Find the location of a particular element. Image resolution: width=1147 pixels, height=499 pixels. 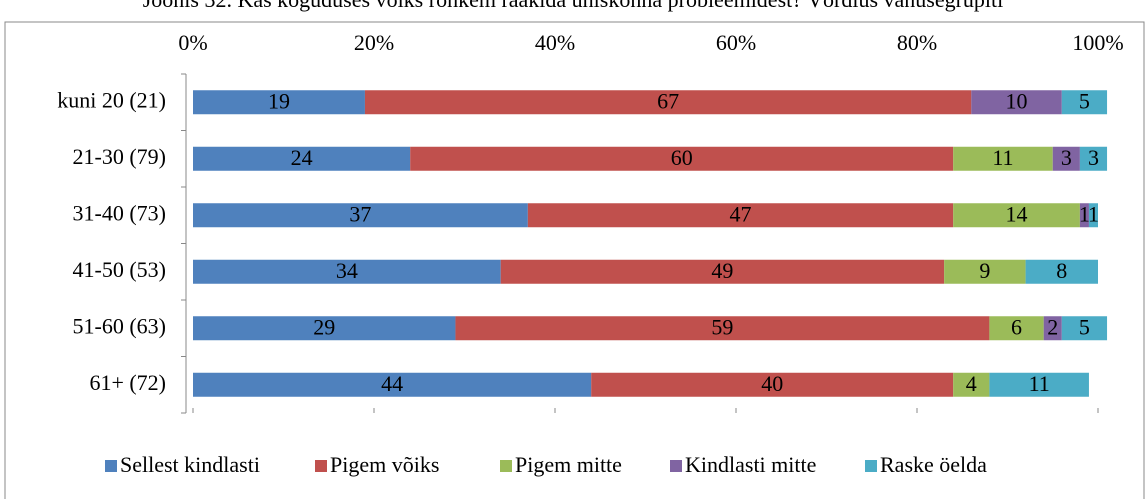

y-tick-label: 21-30 (79) is located at coordinates (119, 156).